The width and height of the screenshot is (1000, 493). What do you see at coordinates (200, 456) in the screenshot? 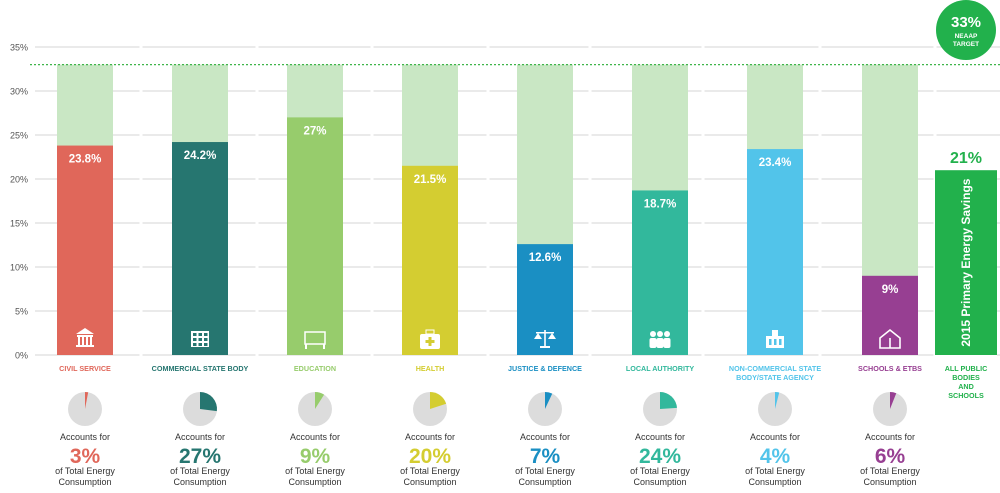
I see `share-value: 27%` at bounding box center [200, 456].